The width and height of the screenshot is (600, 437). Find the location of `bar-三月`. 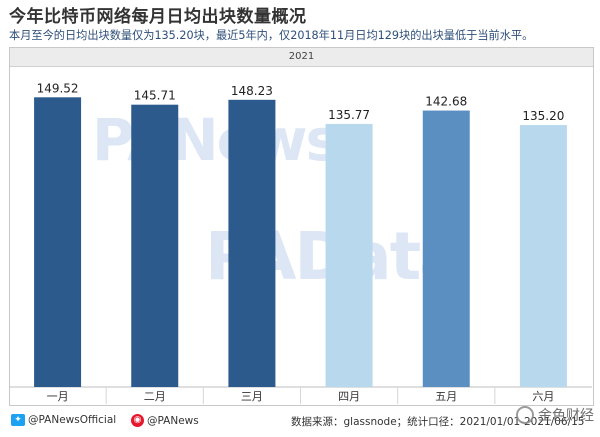

bar-三月 is located at coordinates (252, 243).